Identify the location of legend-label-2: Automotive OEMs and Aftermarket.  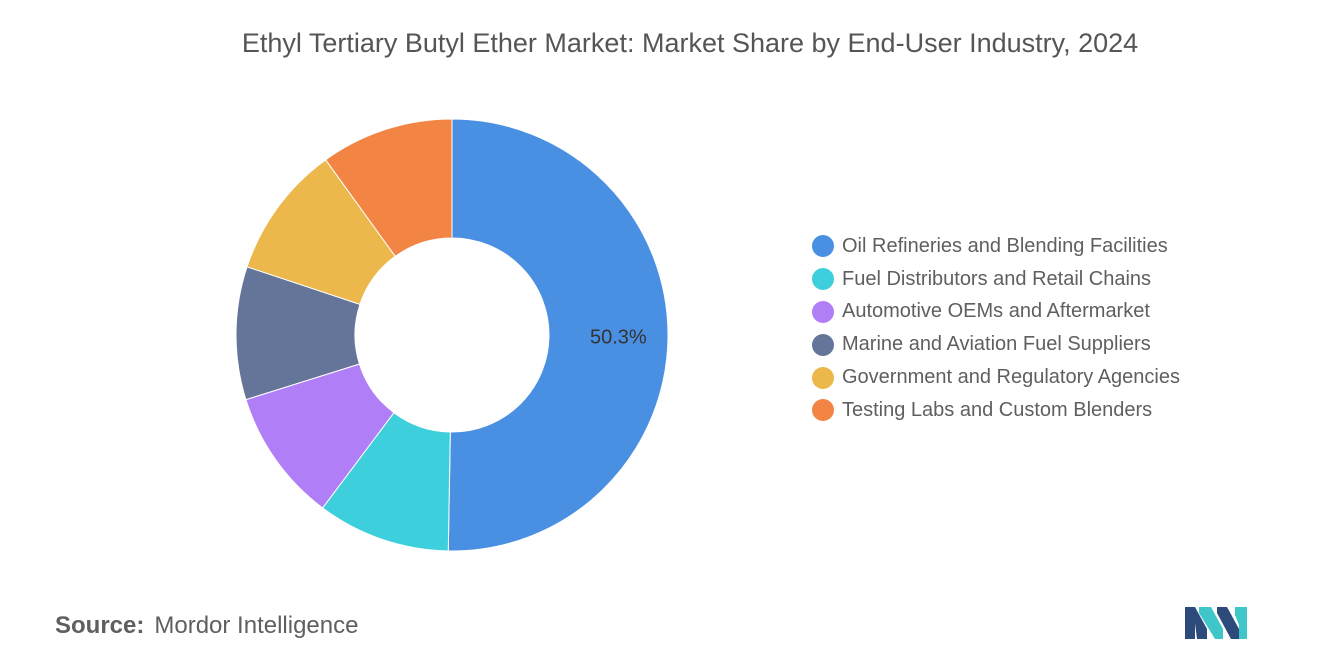
(996, 311).